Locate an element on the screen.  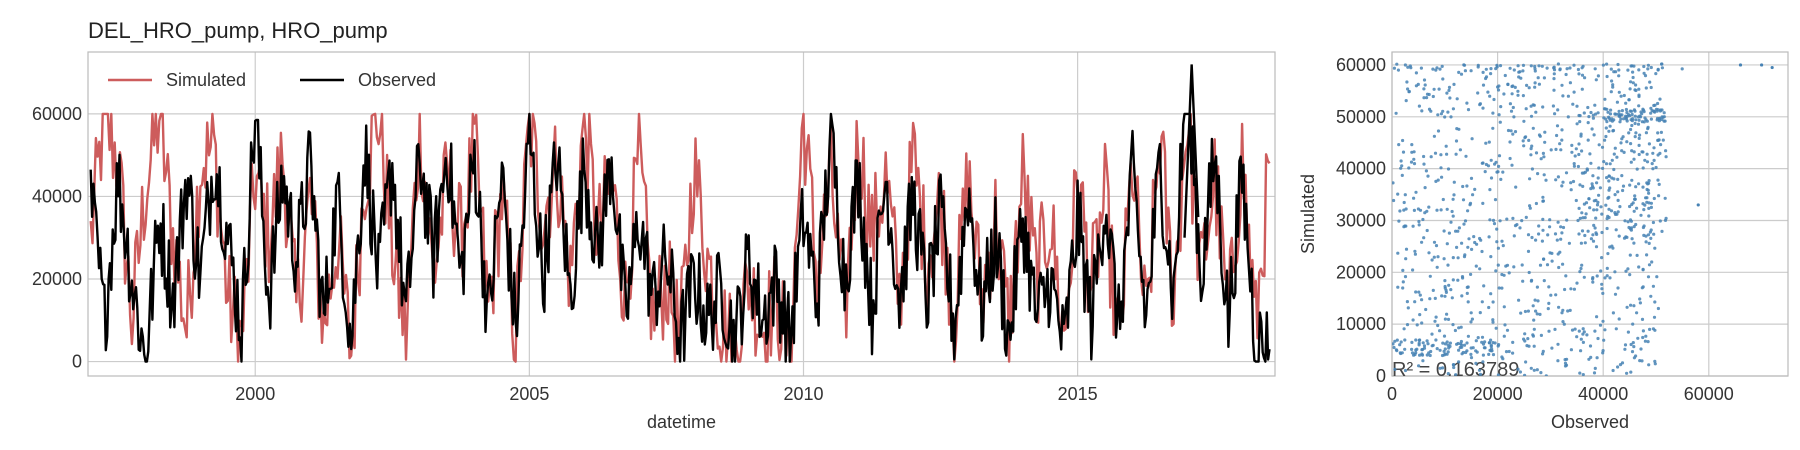
scatter-x-axis-label: Observed is located at coordinates (1590, 422).